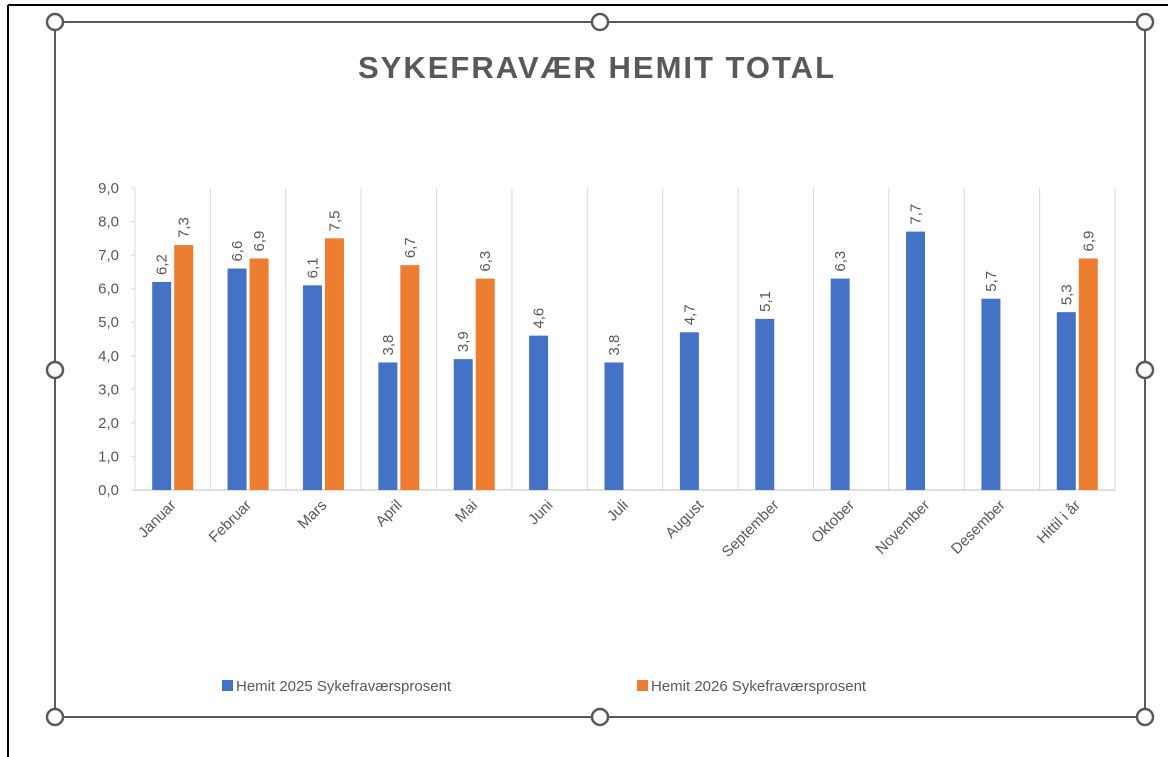 Image resolution: width=1168 pixels, height=757 pixels. I want to click on y-tick-label: 6,0, so click(108, 289).